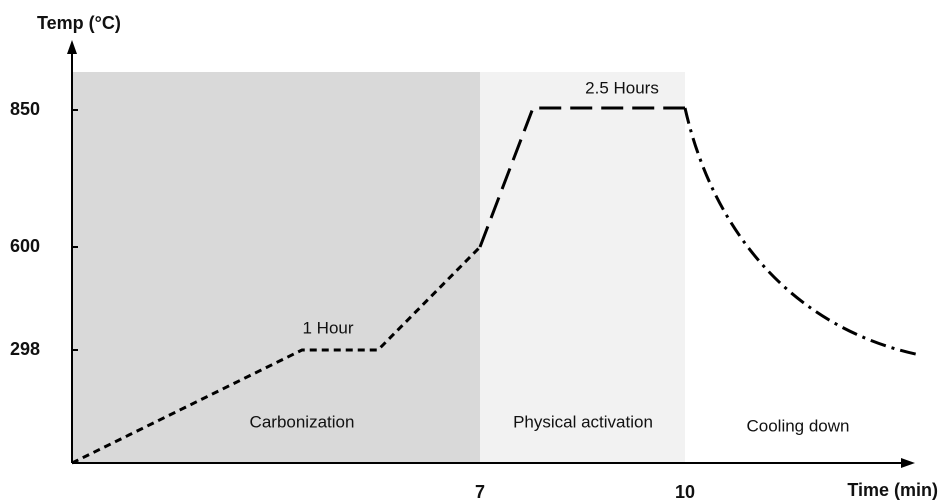  Describe the element at coordinates (797, 425) in the screenshot. I see `region-label: Cooling down` at that location.